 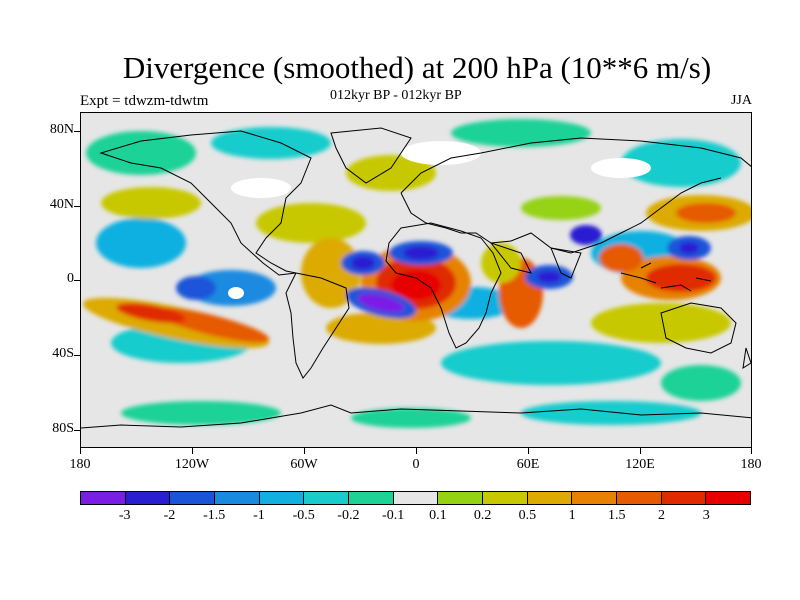 What do you see at coordinates (317, 325) in the screenshot?
I see `coast-south-america` at bounding box center [317, 325].